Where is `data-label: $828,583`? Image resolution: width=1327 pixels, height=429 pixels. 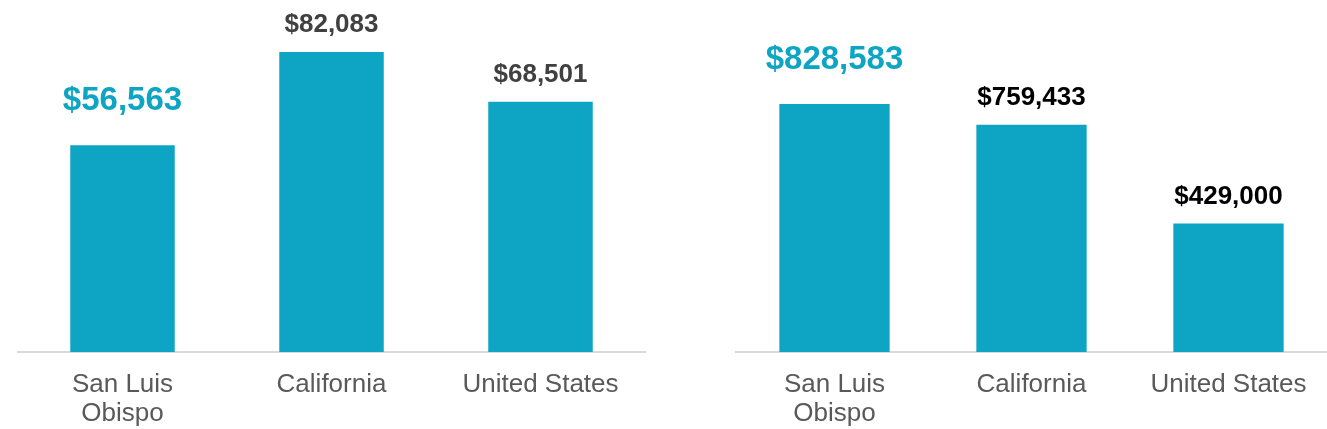 data-label: $828,583 is located at coordinates (834, 57).